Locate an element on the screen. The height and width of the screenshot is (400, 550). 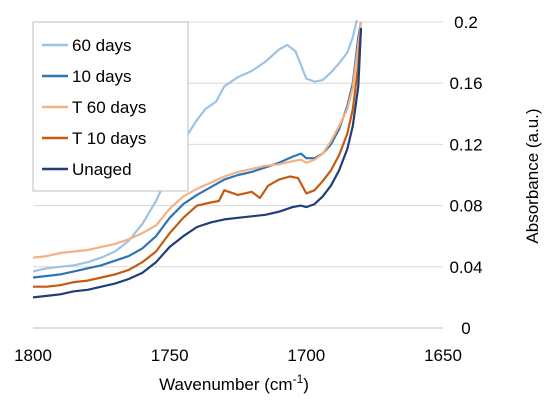
legend-label: 10 days is located at coordinates (102, 76).